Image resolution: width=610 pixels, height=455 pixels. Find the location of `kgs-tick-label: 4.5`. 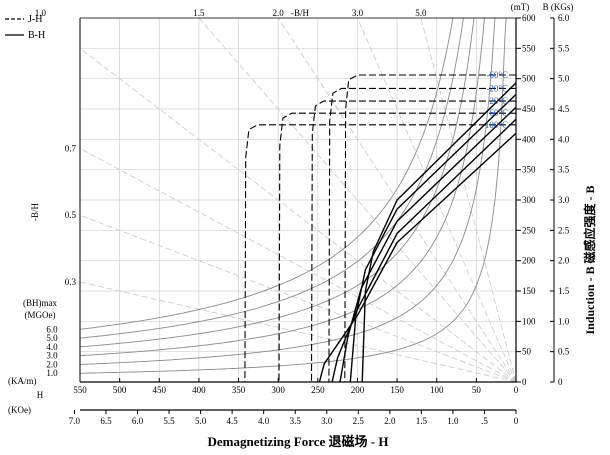

kgs-tick-label: 4.5 is located at coordinates (564, 109).